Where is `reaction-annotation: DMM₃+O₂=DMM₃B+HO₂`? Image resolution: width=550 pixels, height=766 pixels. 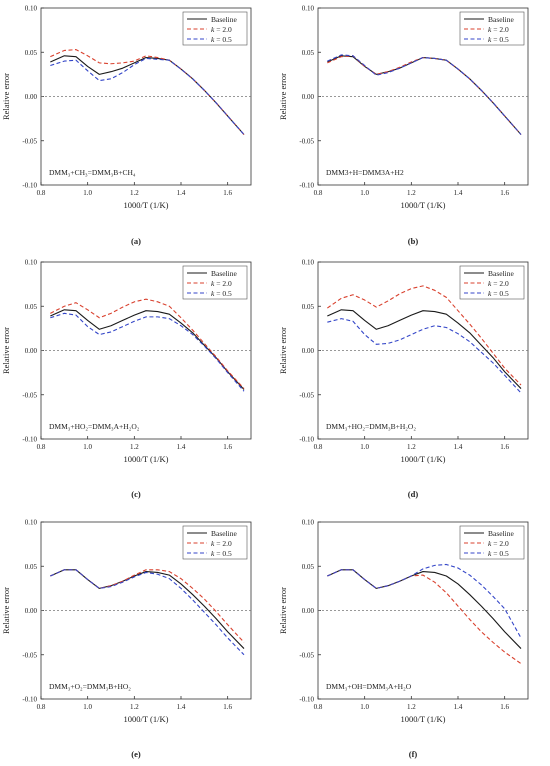 reaction-annotation: DMM₃+O₂=DMM₃B+HO₂ is located at coordinates (90, 686).